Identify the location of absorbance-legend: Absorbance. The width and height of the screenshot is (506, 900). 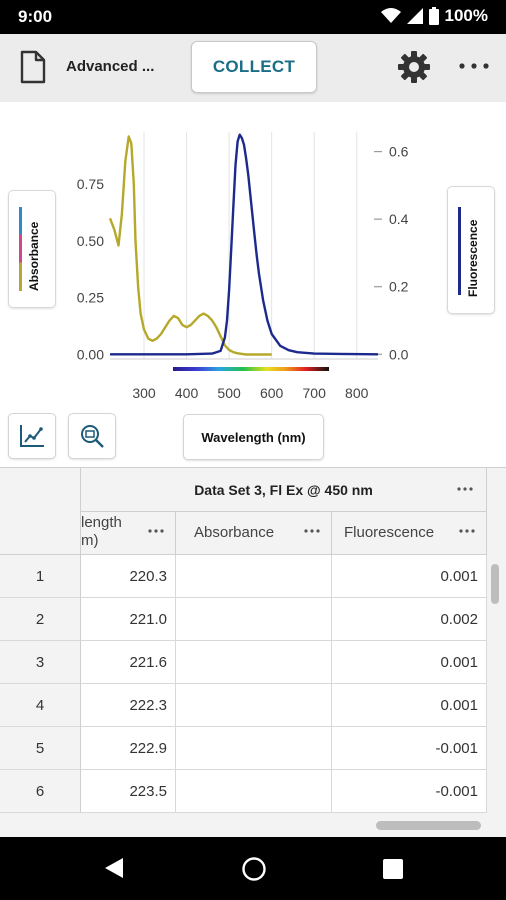
(32, 249).